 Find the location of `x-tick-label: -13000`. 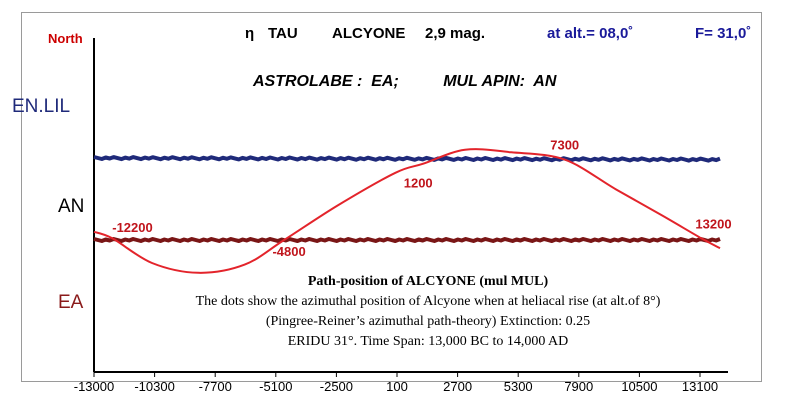

x-tick-label: -13000 is located at coordinates (94, 386).